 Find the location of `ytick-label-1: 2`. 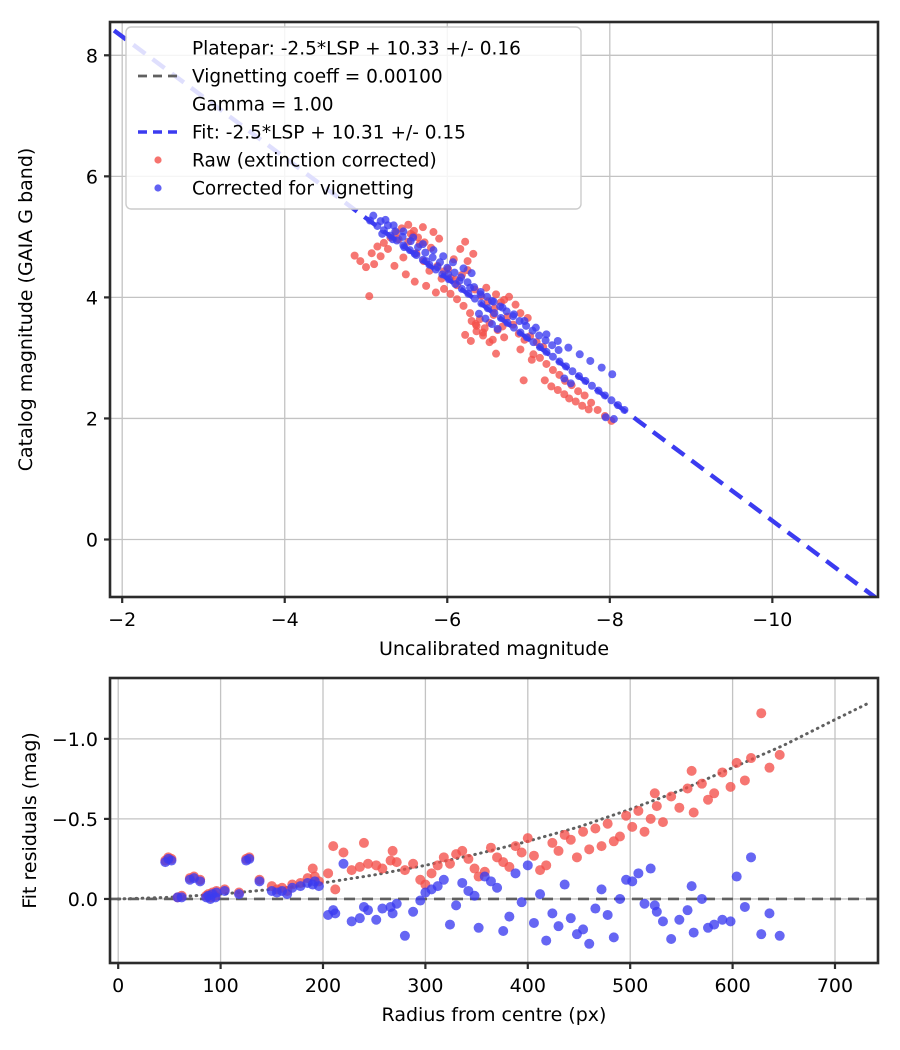

ytick-label-1: 2 is located at coordinates (92, 419).